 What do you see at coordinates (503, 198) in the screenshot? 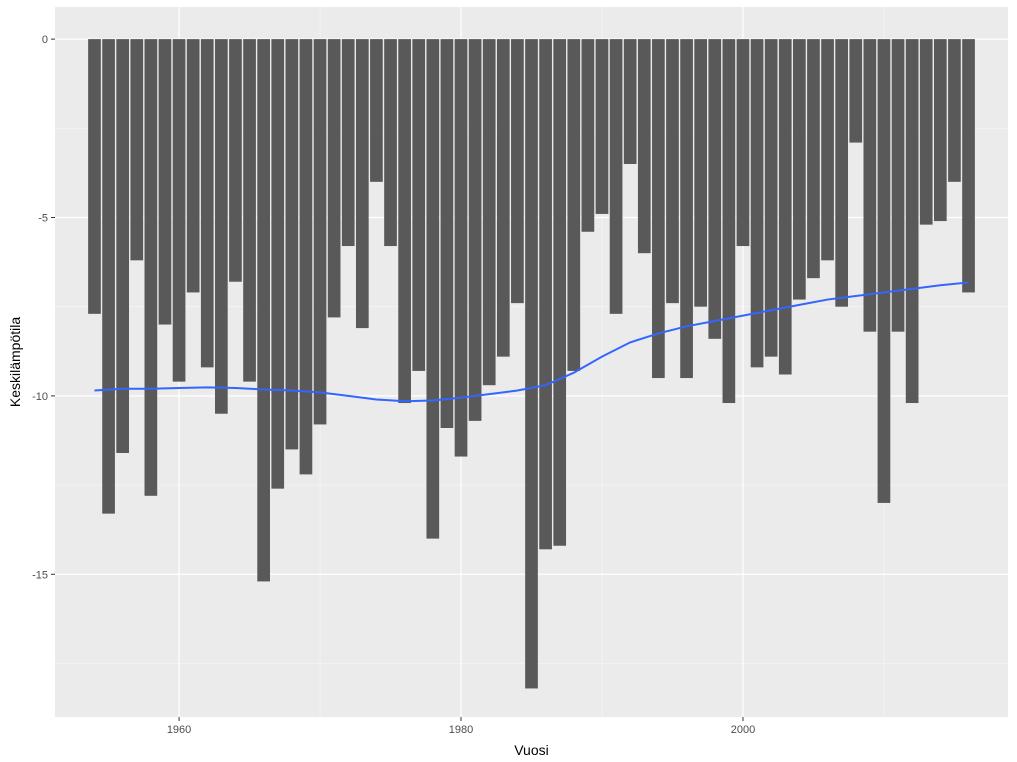
I see `bar-1983` at bounding box center [503, 198].